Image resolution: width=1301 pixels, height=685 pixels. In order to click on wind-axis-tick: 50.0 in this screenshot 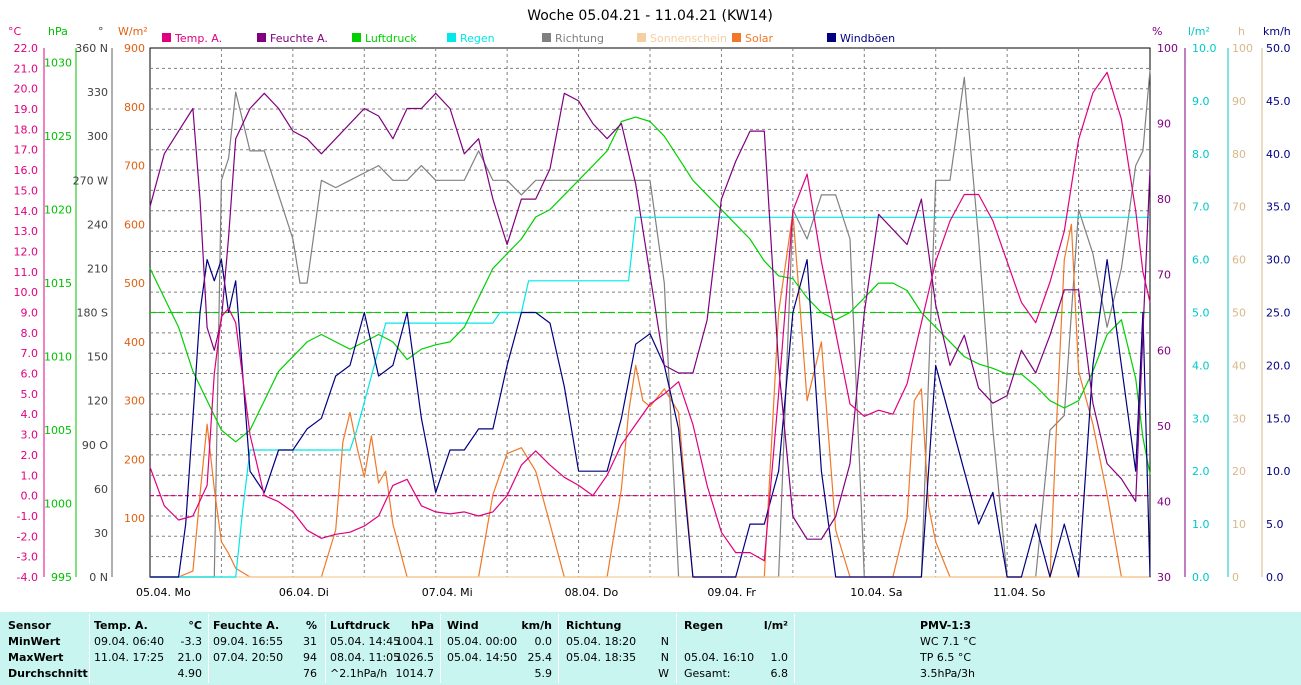, I will do `click(1278, 48)`.